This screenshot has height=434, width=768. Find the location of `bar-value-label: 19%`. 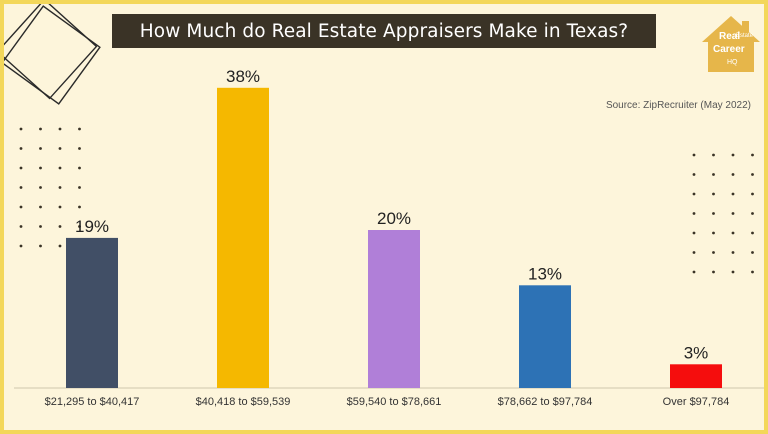

bar-value-label: 19% is located at coordinates (92, 226).